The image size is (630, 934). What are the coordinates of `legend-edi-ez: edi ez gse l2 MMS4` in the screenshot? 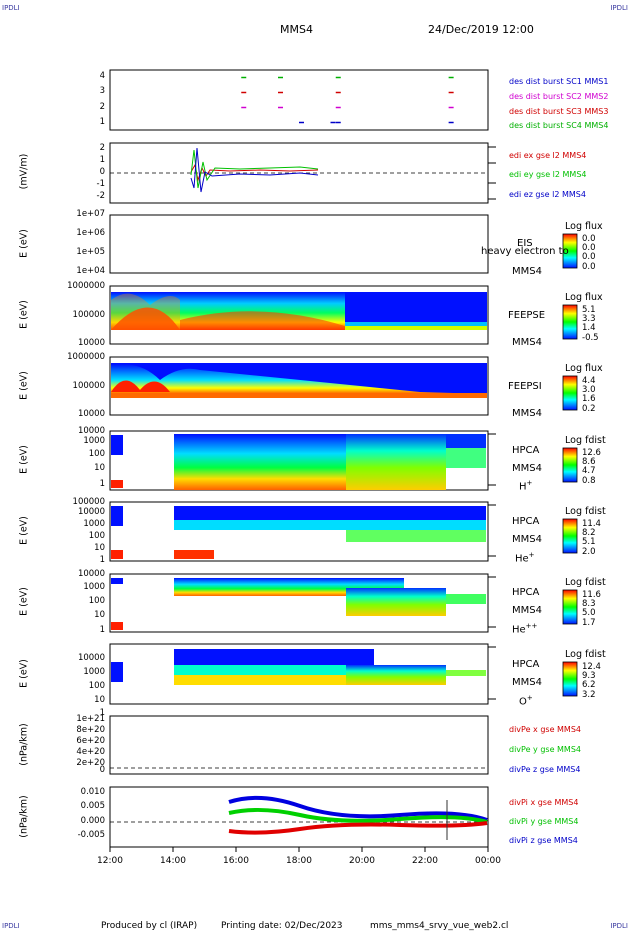 It's located at (547, 194).